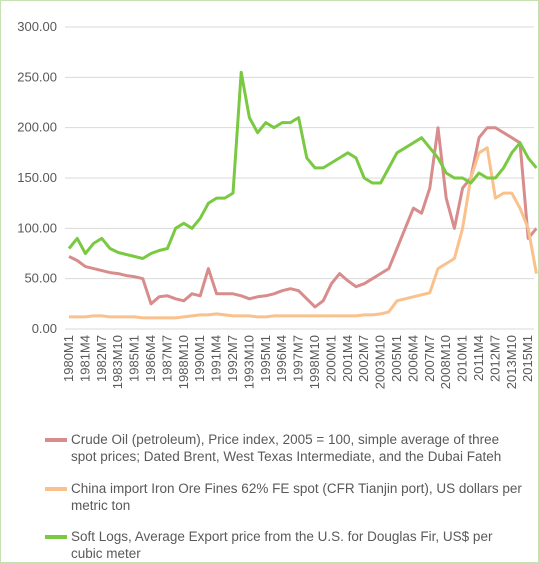 Image resolution: width=539 pixels, height=563 pixels. Describe the element at coordinates (134, 358) in the screenshot. I see `x-tick-label: 1985M1` at that location.